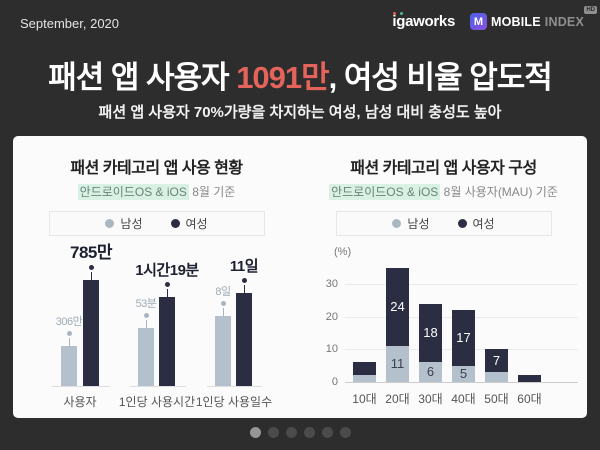 This screenshot has width=600, height=450. What do you see at coordinates (463, 373) in the screenshot?
I see `male-segment-label: 5` at bounding box center [463, 373].